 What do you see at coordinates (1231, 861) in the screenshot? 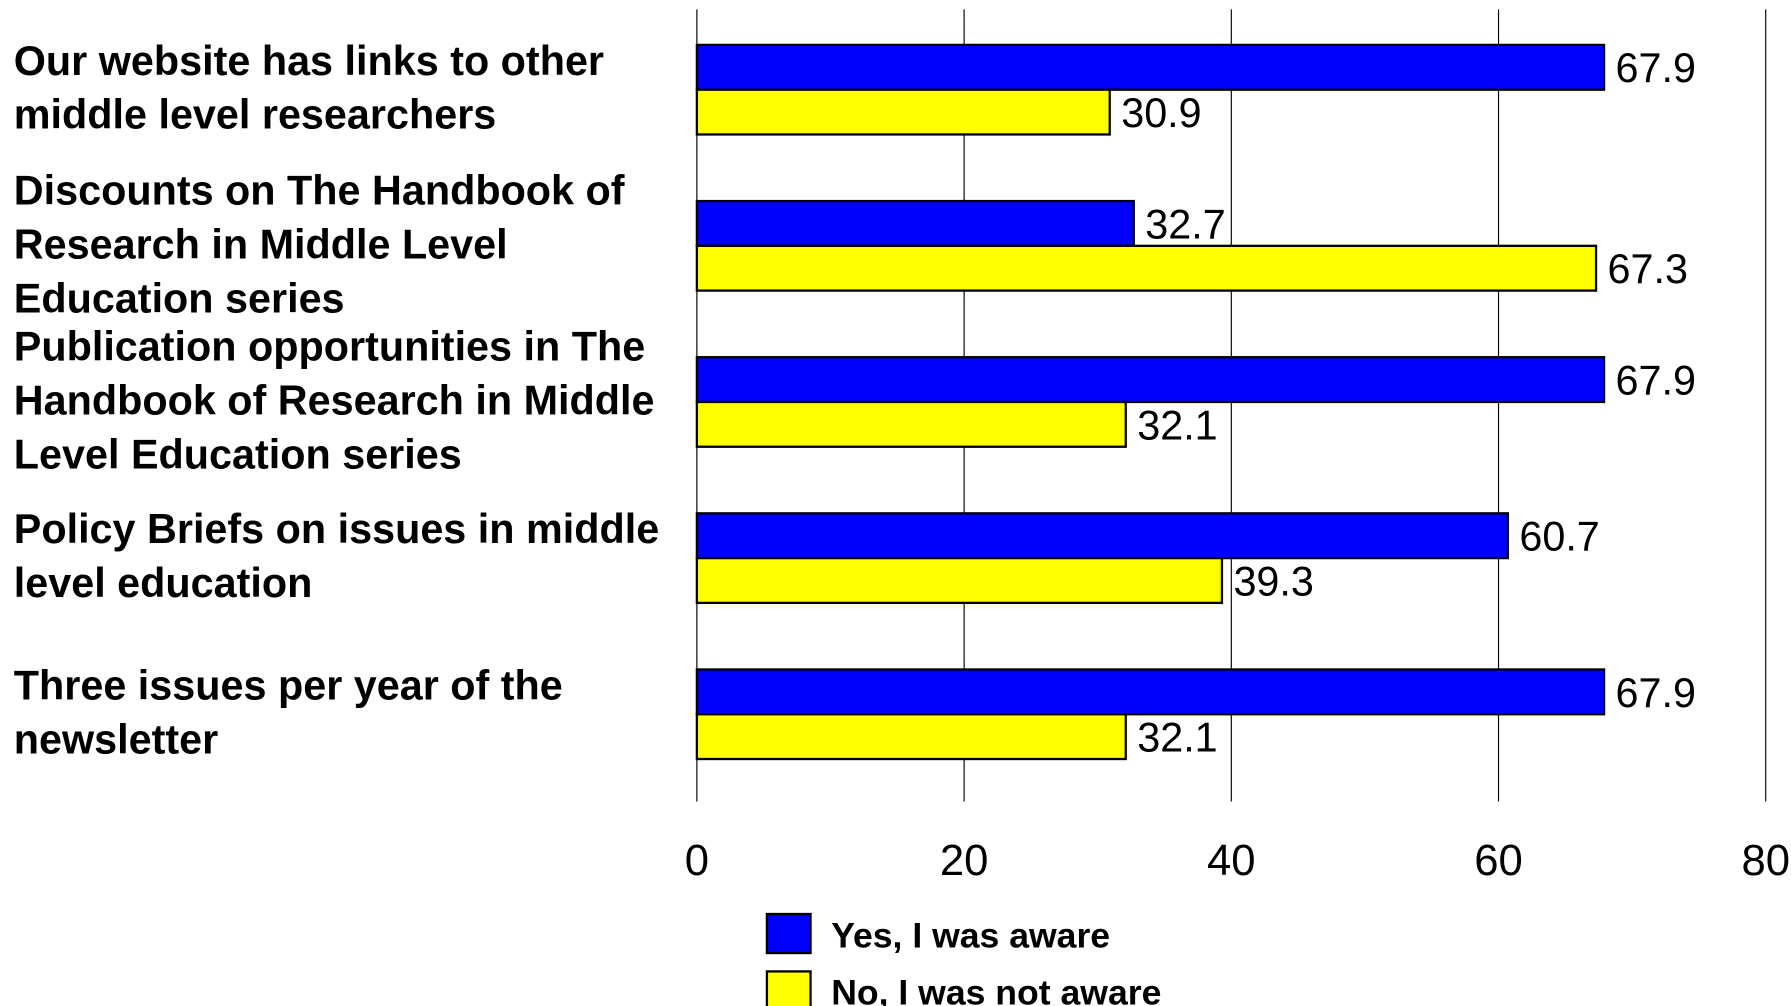
I see `x-tick-label: 40` at bounding box center [1231, 861].